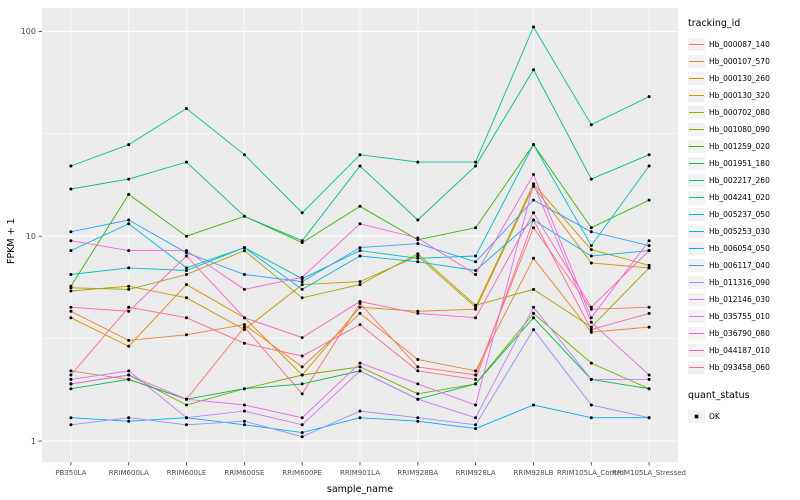  What do you see at coordinates (33, 441) in the screenshot?
I see `y-tick-label: 1` at bounding box center [33, 441].